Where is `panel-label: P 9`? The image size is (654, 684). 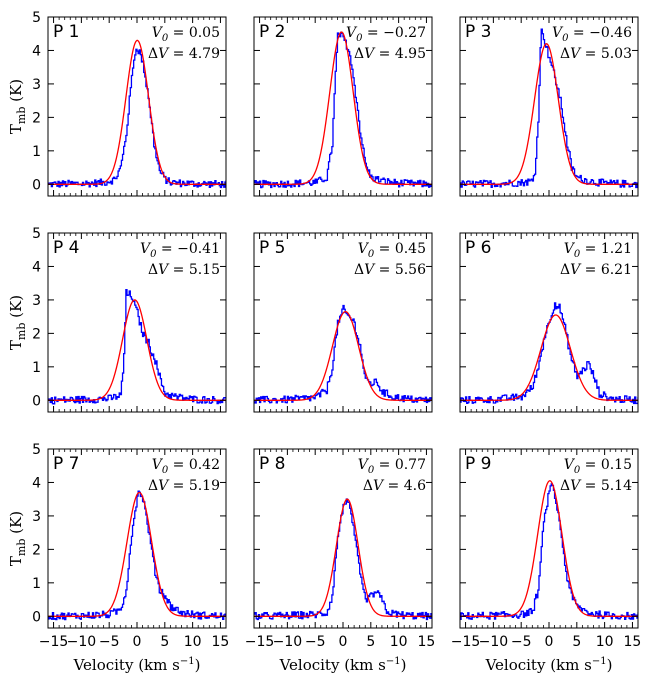 panel-label: P 9 is located at coordinates (478, 464).